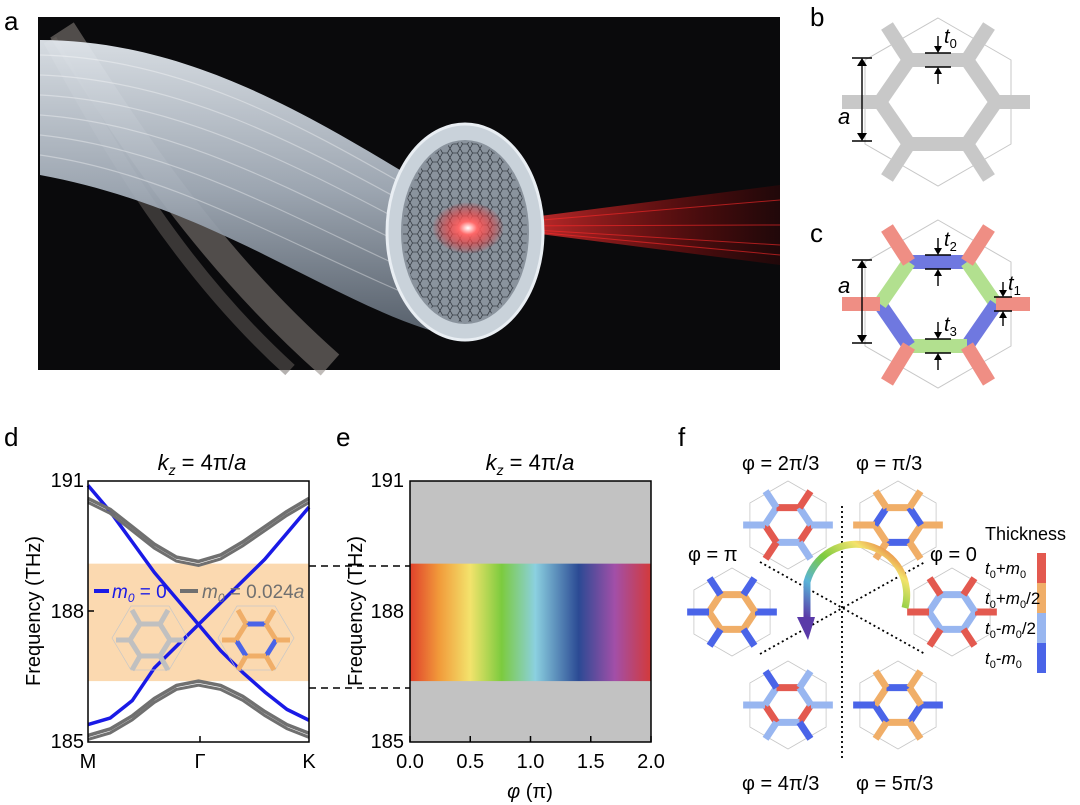 The image size is (1080, 805). Describe the element at coordinates (256, 638) in the screenshot. I see `inset-lattice-colored` at that location.